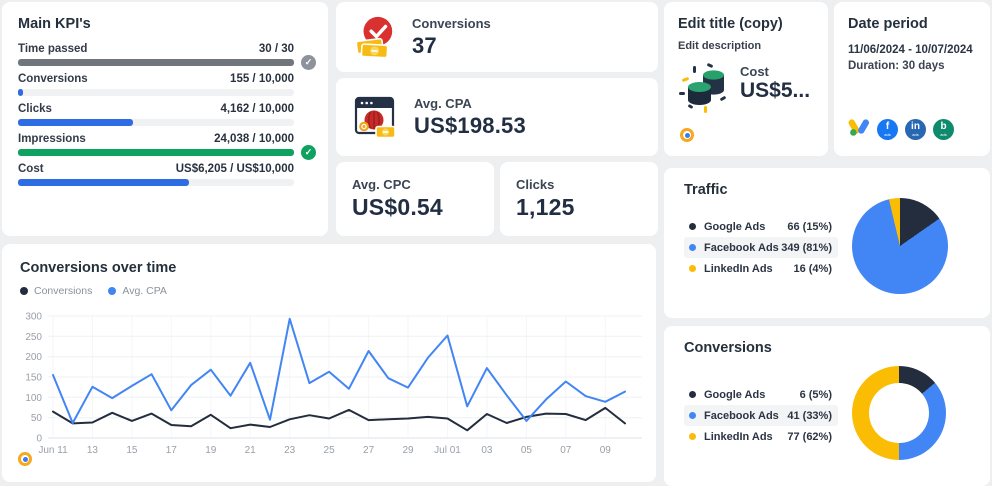 The image size is (992, 486). What do you see at coordinates (487, 450) in the screenshot?
I see `svg-text: 03` at bounding box center [487, 450].